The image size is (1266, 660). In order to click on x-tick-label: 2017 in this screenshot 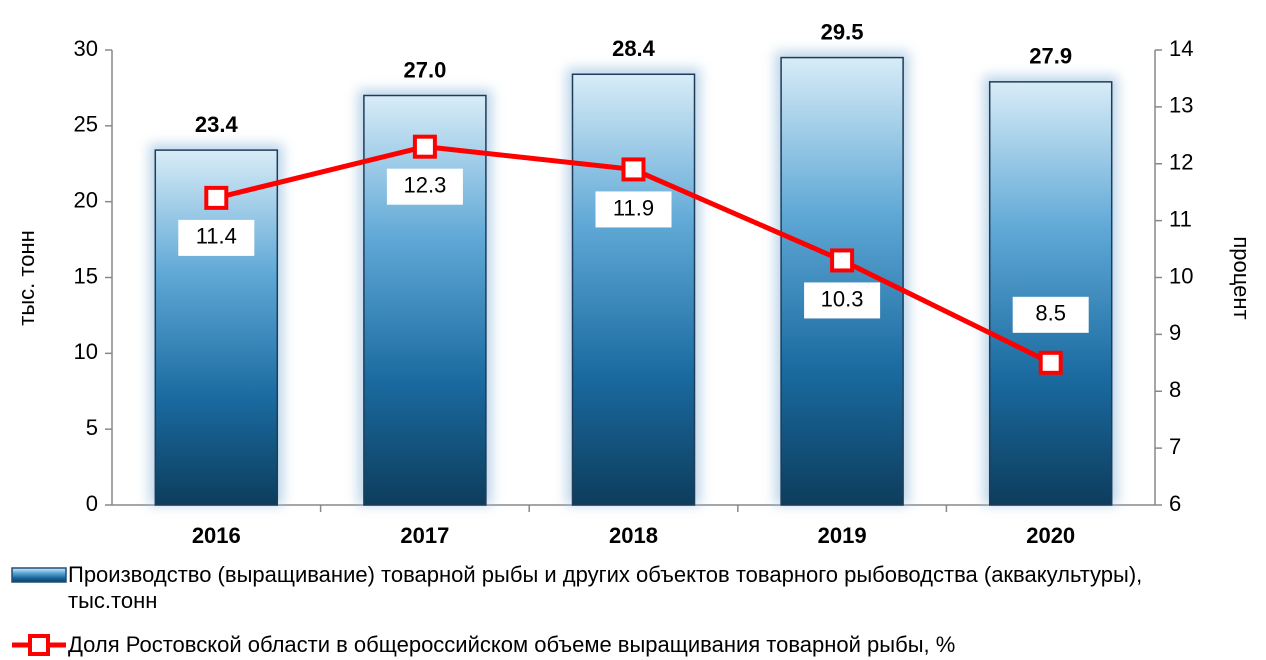, I will do `click(424, 535)`.